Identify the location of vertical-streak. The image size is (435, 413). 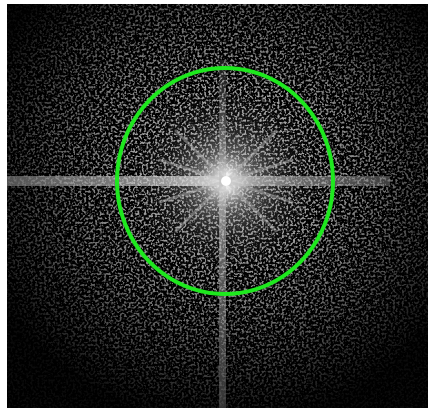
(222, 234).